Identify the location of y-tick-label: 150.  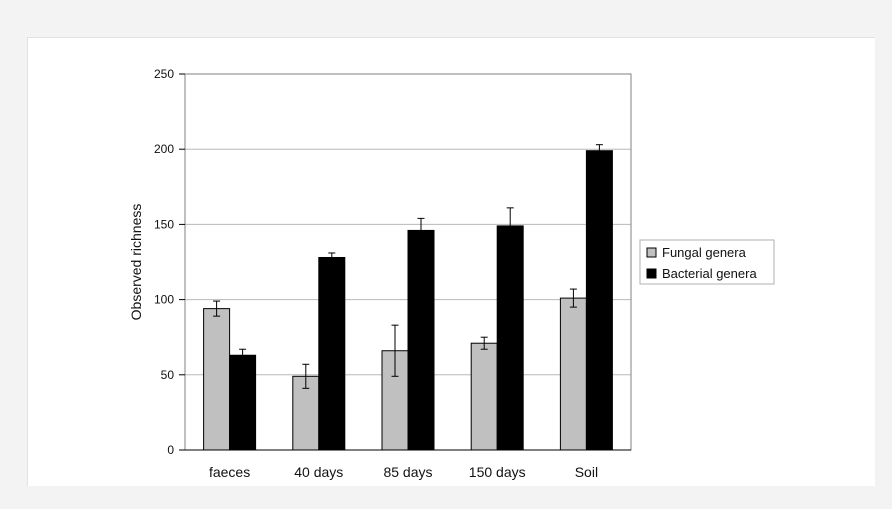
(164, 224).